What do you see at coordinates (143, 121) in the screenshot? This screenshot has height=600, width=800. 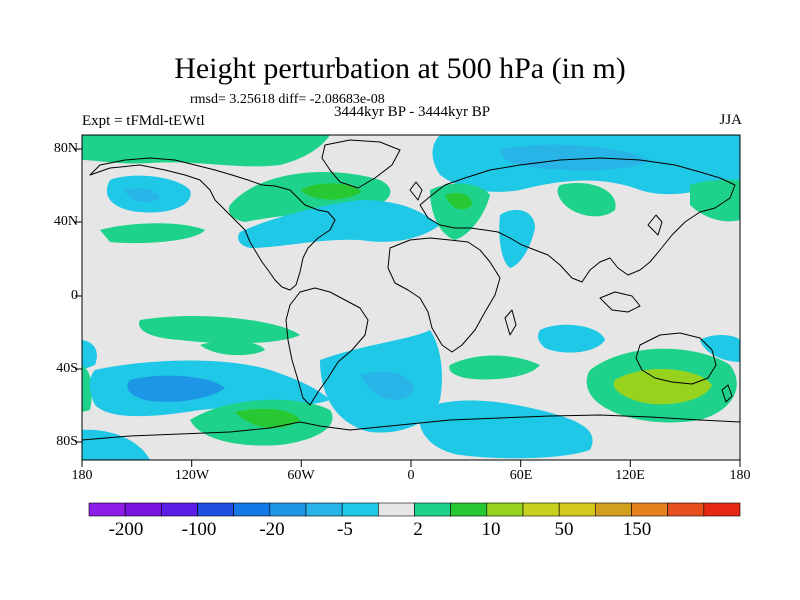 I see `experiment-label: Expt = tFMdl-tEWtl` at bounding box center [143, 121].